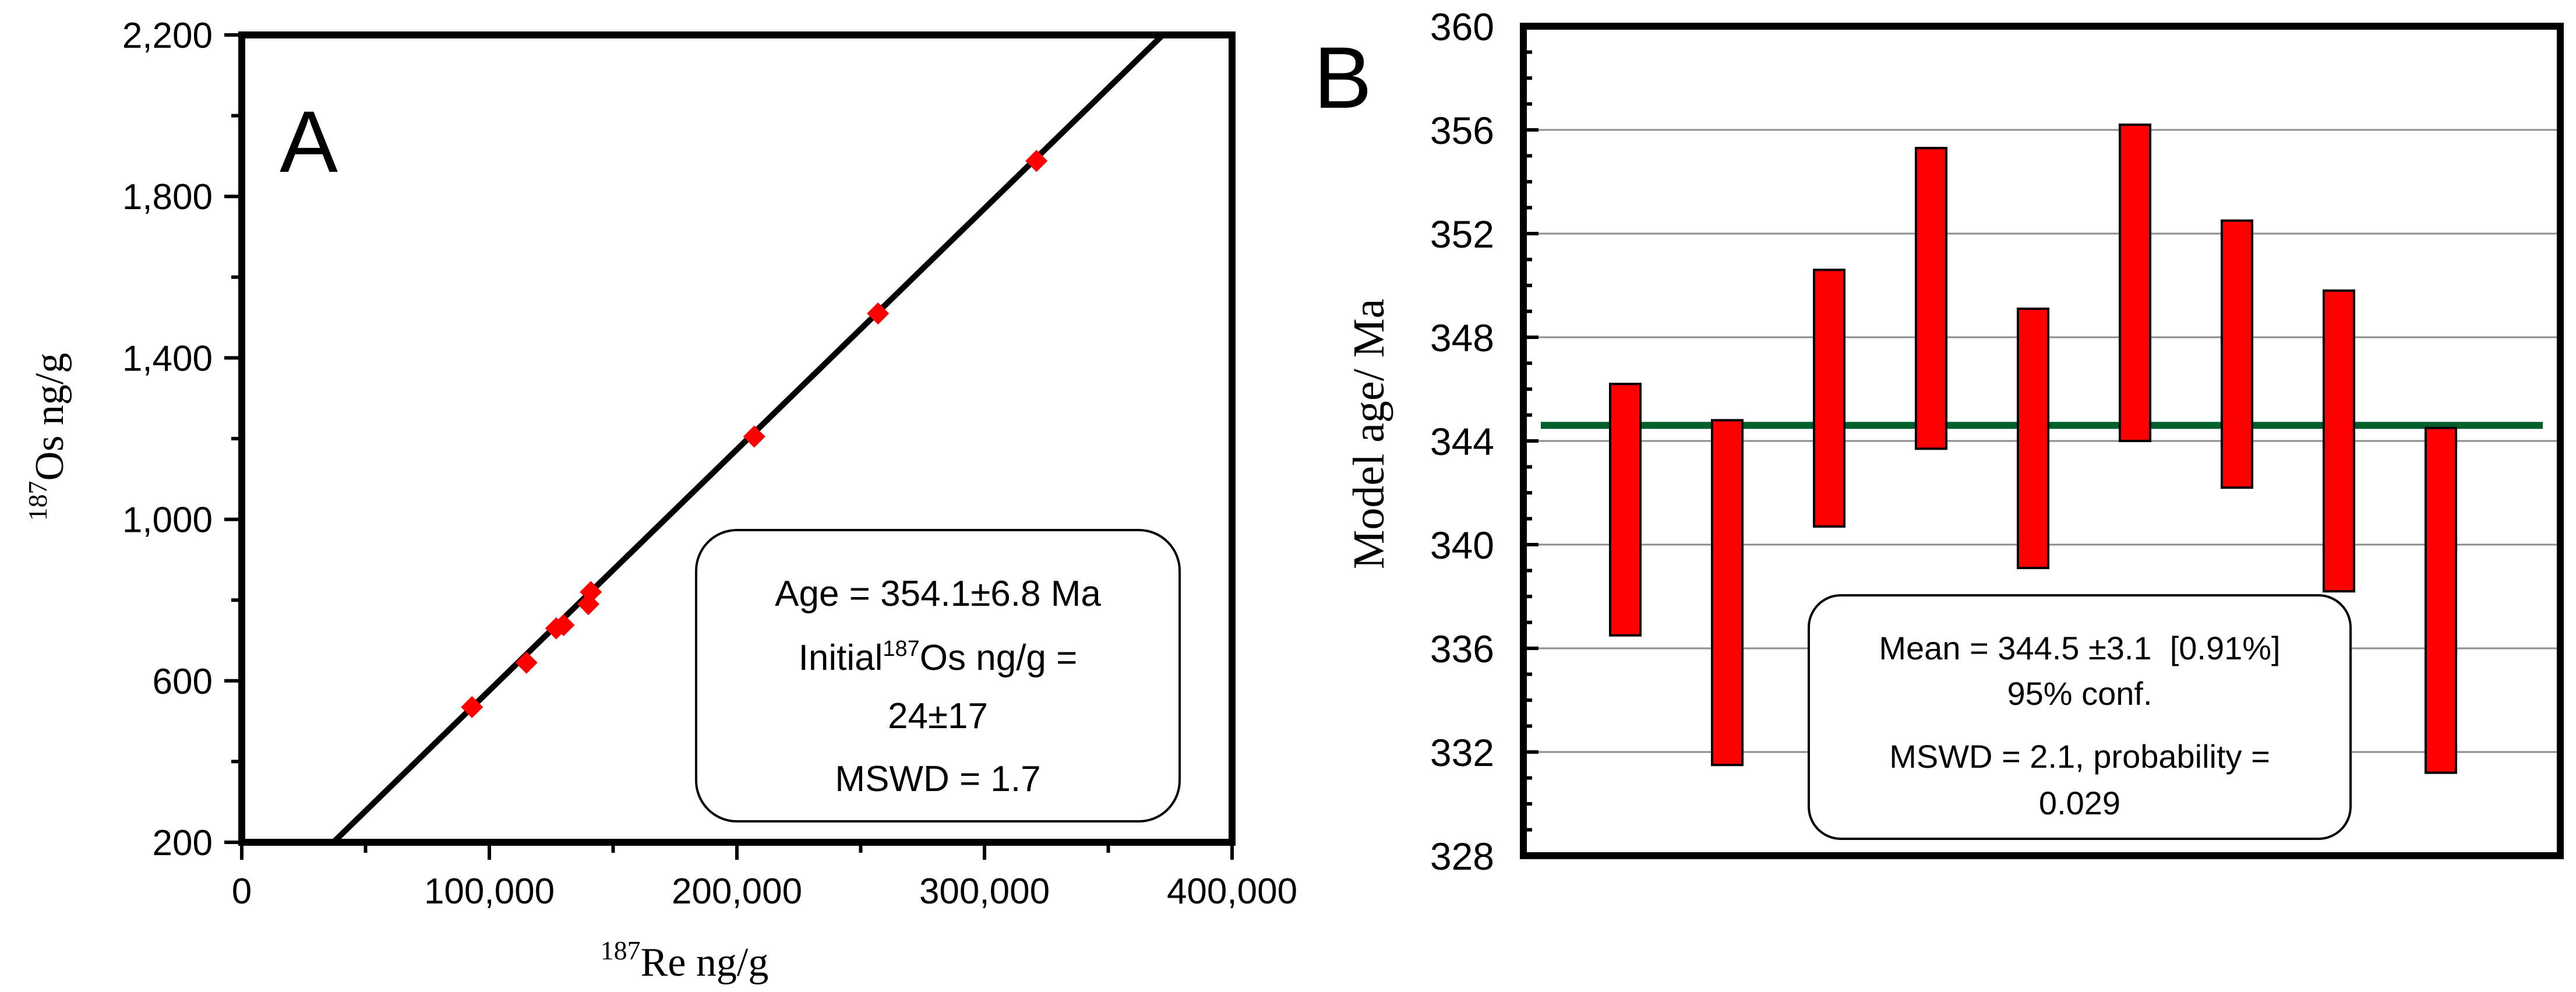 The image size is (2576, 992). I want to click on y-tick-label: 1,400, so click(168, 358).